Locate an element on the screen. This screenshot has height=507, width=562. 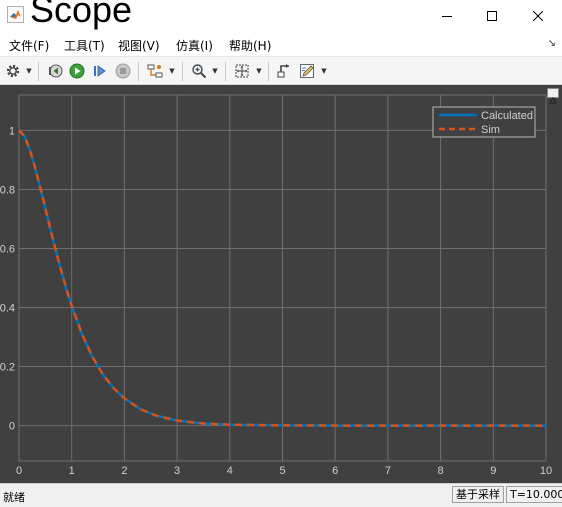
style-icon is located at coordinates (307, 71).